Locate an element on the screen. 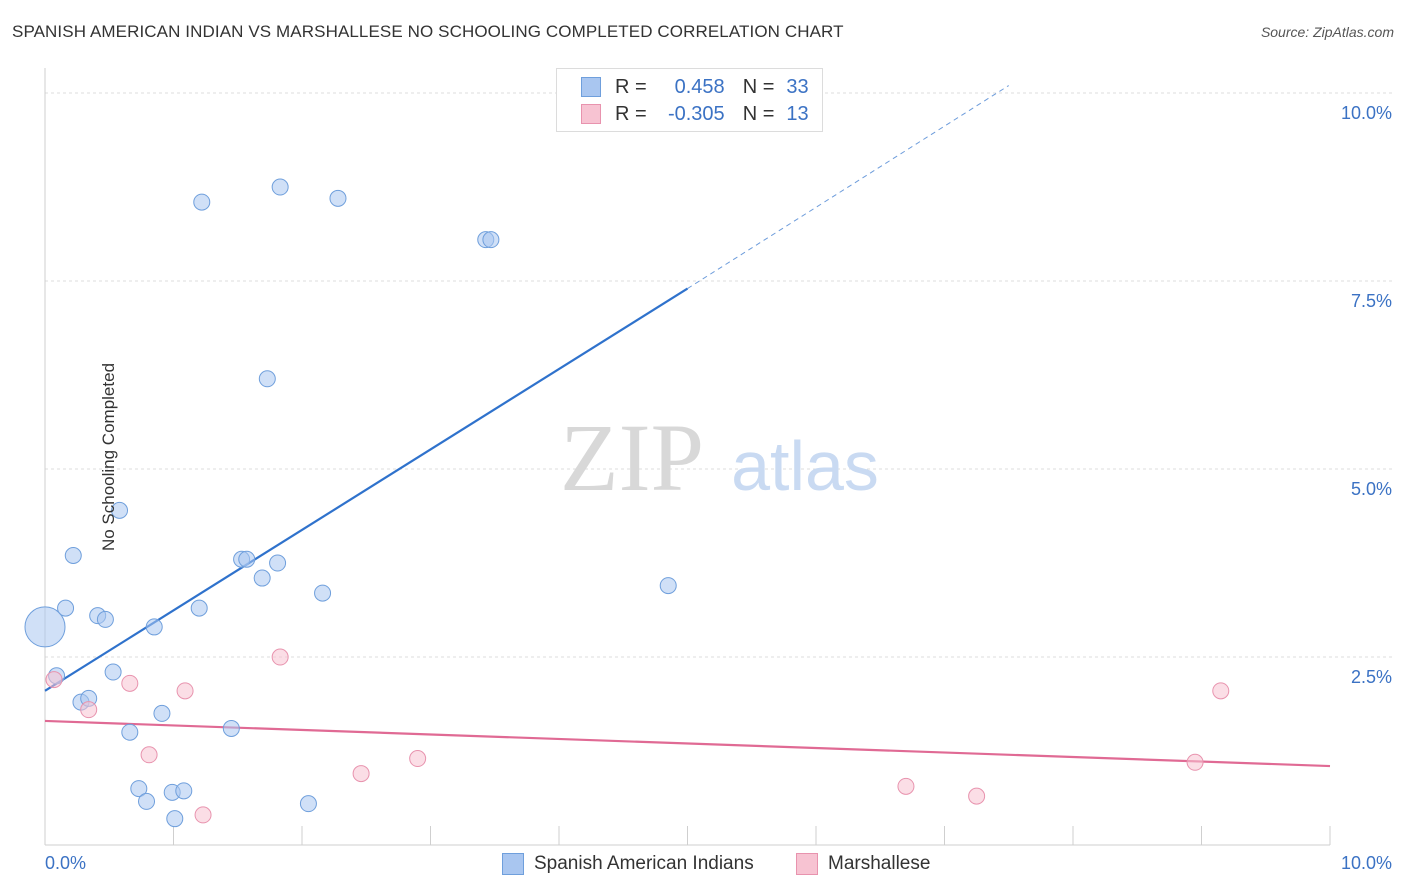 The image size is (1406, 892). y-tick-label: 10.0% is located at coordinates (1366, 113).